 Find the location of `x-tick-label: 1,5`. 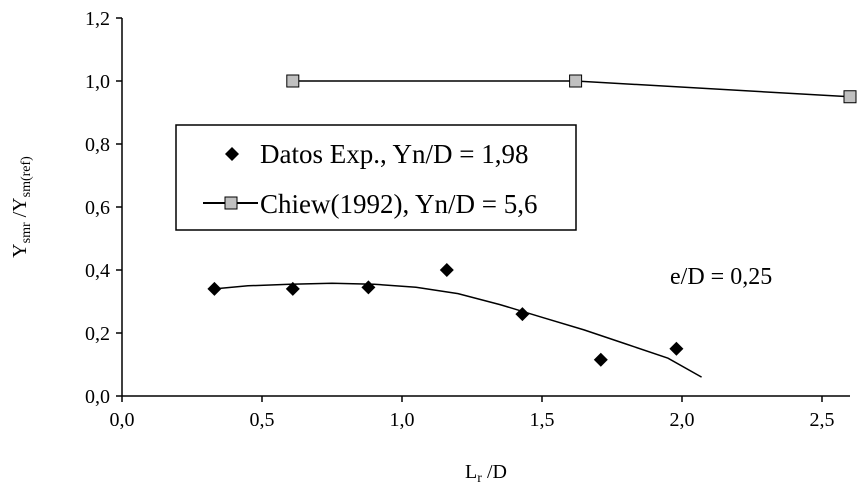

x-tick-label: 1,5 is located at coordinates (542, 420).